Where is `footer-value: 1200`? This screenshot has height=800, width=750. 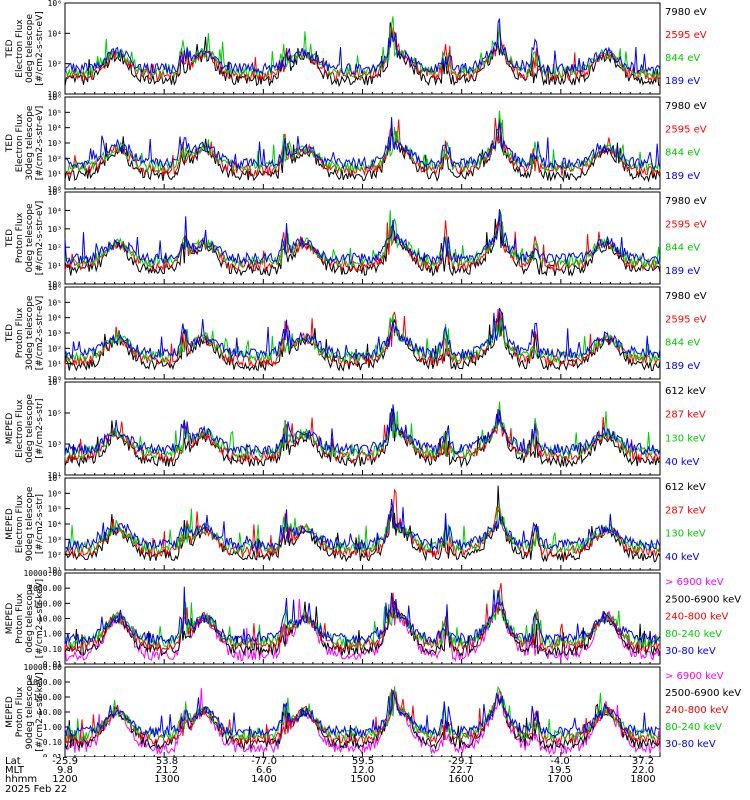 footer-value: 1200 is located at coordinates (65, 779).